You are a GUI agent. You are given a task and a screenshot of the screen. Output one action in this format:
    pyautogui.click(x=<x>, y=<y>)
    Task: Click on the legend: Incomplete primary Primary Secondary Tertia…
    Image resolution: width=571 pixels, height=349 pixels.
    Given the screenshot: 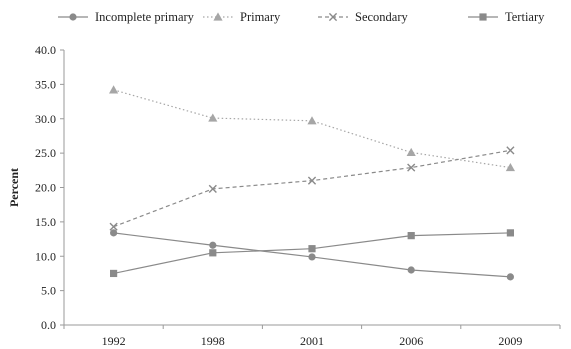 What is the action you would take?
    pyautogui.click(x=301, y=17)
    